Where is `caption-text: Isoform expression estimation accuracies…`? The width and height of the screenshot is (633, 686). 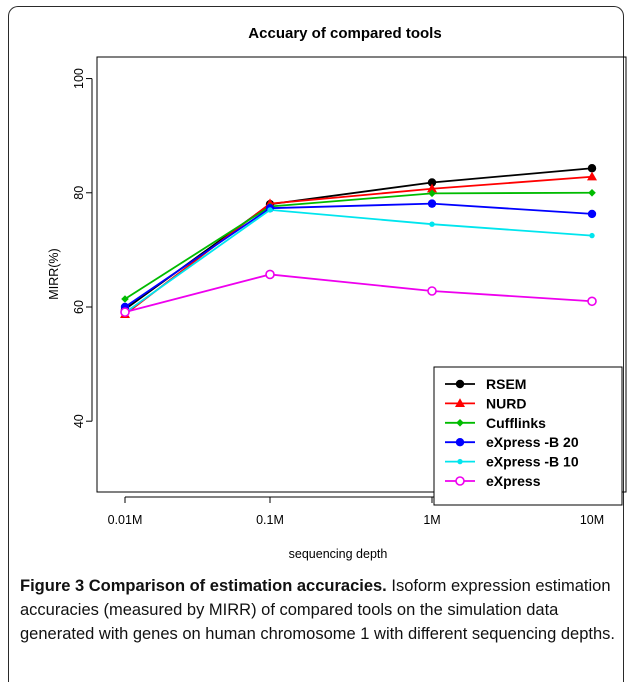 caption-text: Isoform expression estimation accuracies… is located at coordinates (317, 610).